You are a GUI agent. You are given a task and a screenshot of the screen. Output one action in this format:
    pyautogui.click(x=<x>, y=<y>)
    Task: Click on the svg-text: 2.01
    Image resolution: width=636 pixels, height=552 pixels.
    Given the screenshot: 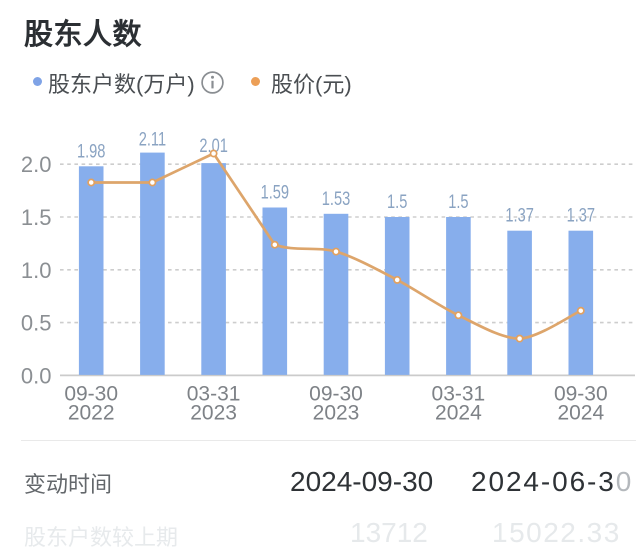 What is the action you would take?
    pyautogui.click(x=213, y=145)
    